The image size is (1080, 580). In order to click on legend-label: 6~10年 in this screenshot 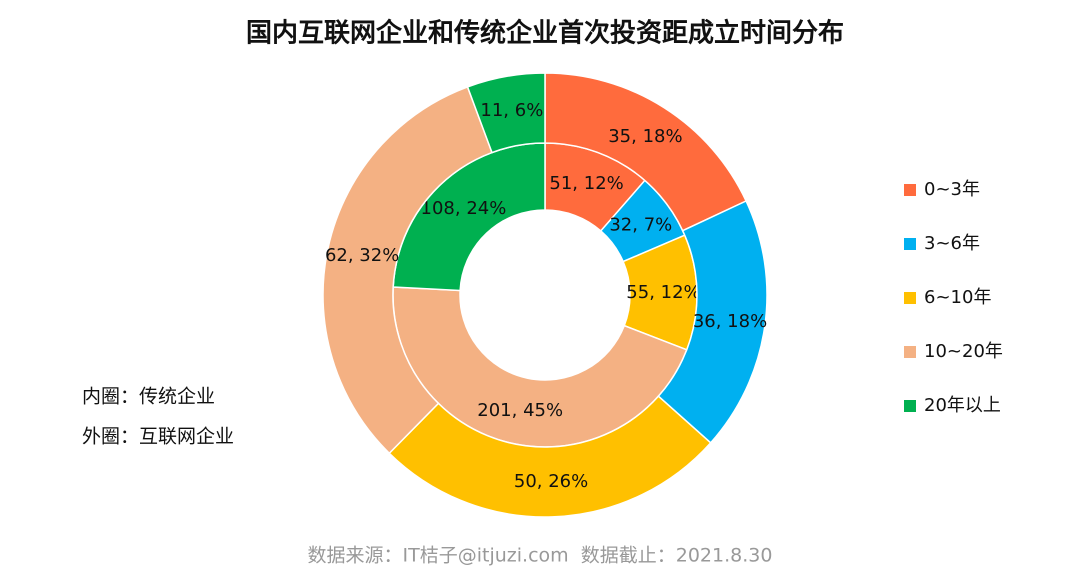, I will do `click(957, 297)`.